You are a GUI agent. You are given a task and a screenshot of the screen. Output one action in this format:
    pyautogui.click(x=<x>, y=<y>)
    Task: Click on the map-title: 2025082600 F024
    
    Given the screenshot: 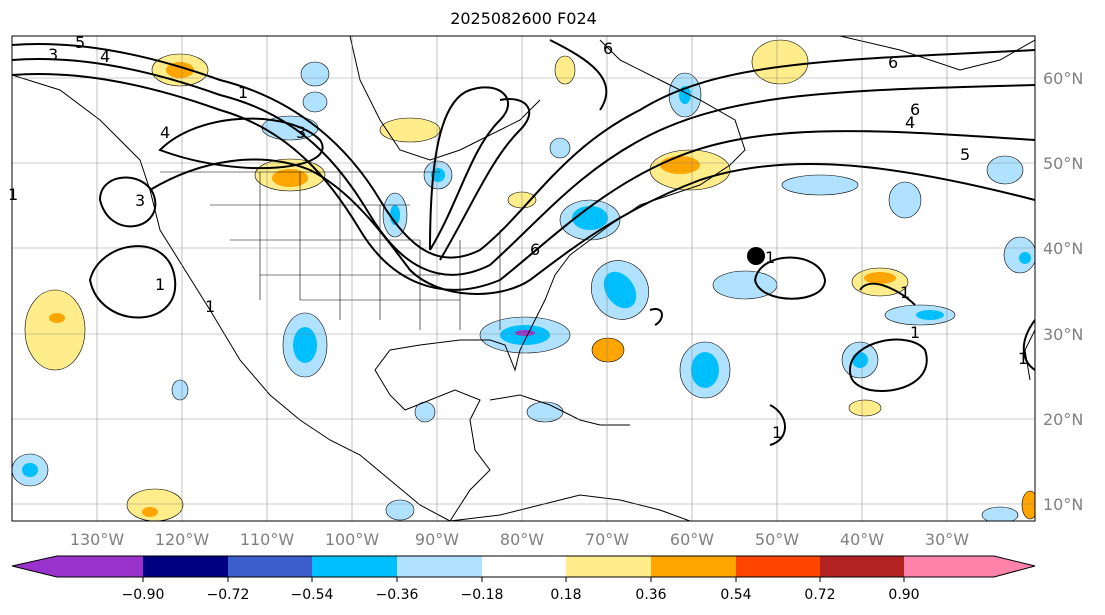 What is the action you would take?
    pyautogui.click(x=523, y=18)
    